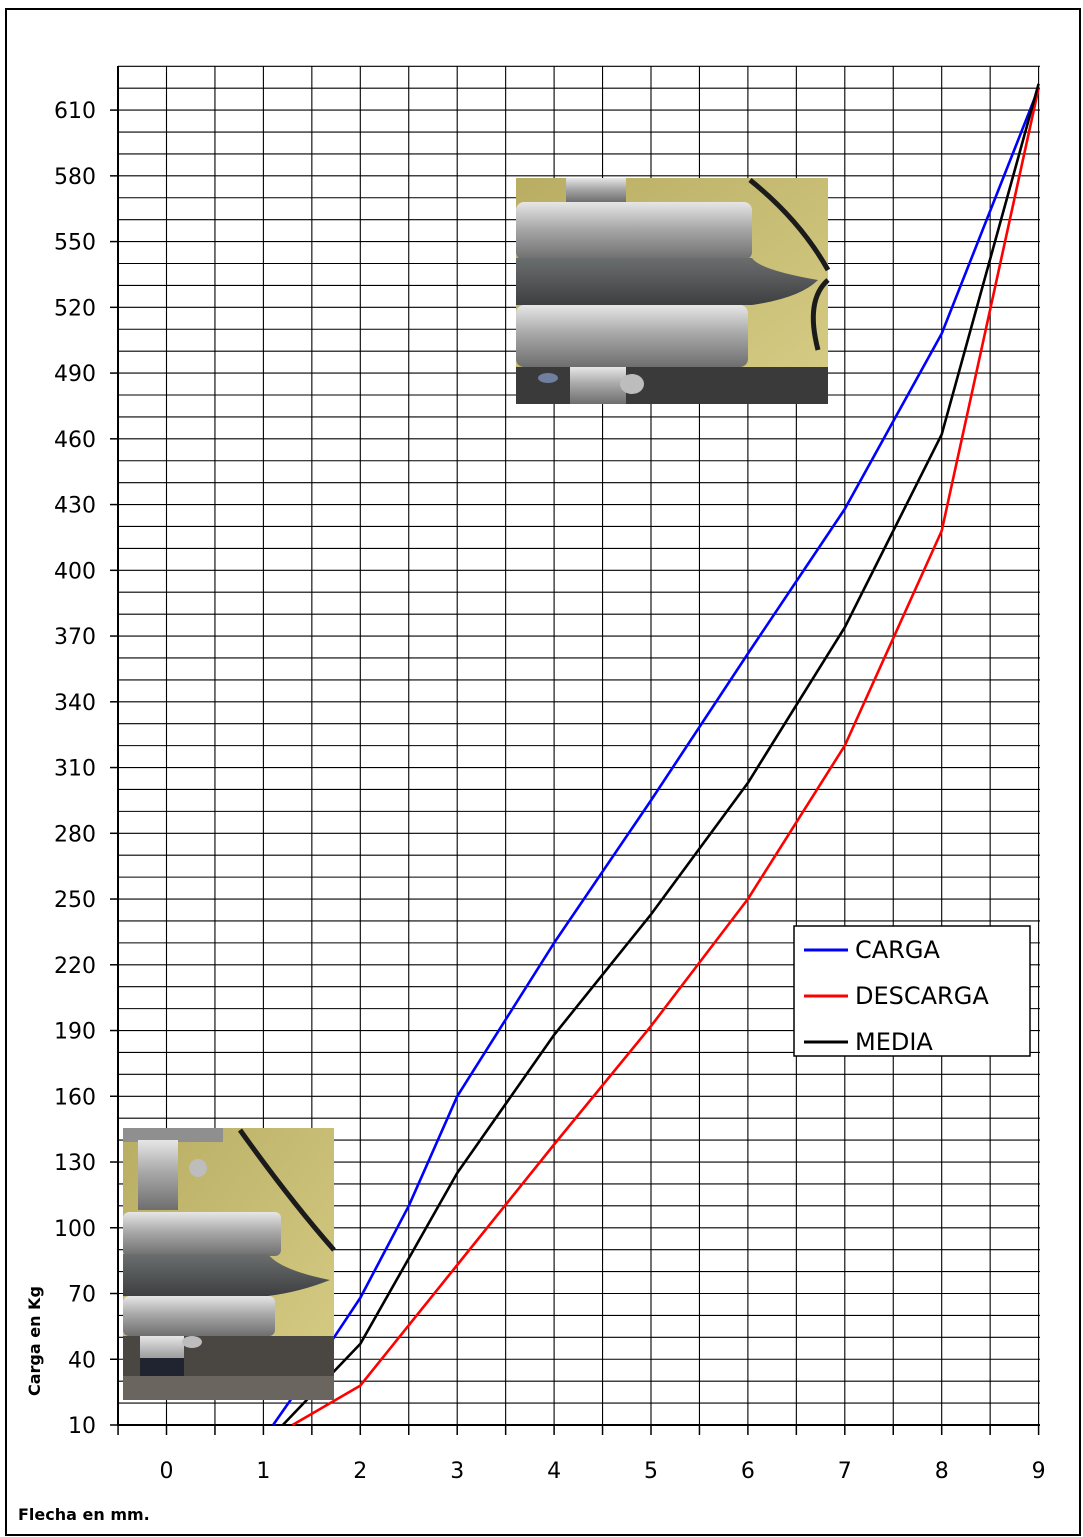 The width and height of the screenshot is (1083, 1537). Describe the element at coordinates (457, 1471) in the screenshot. I see `x-tick-label: 3` at that location.